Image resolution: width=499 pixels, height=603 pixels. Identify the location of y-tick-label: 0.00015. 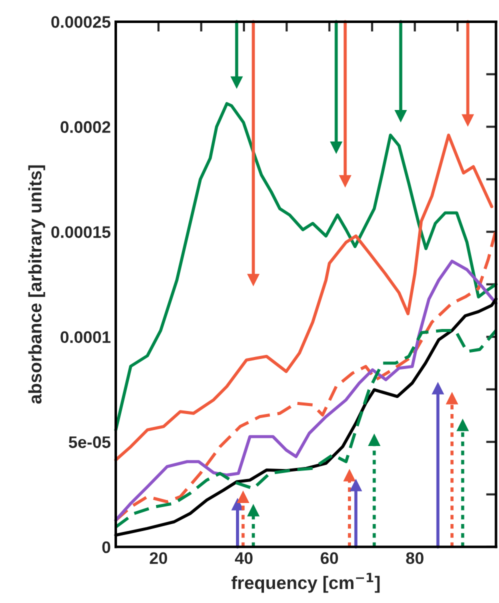
(80, 232).